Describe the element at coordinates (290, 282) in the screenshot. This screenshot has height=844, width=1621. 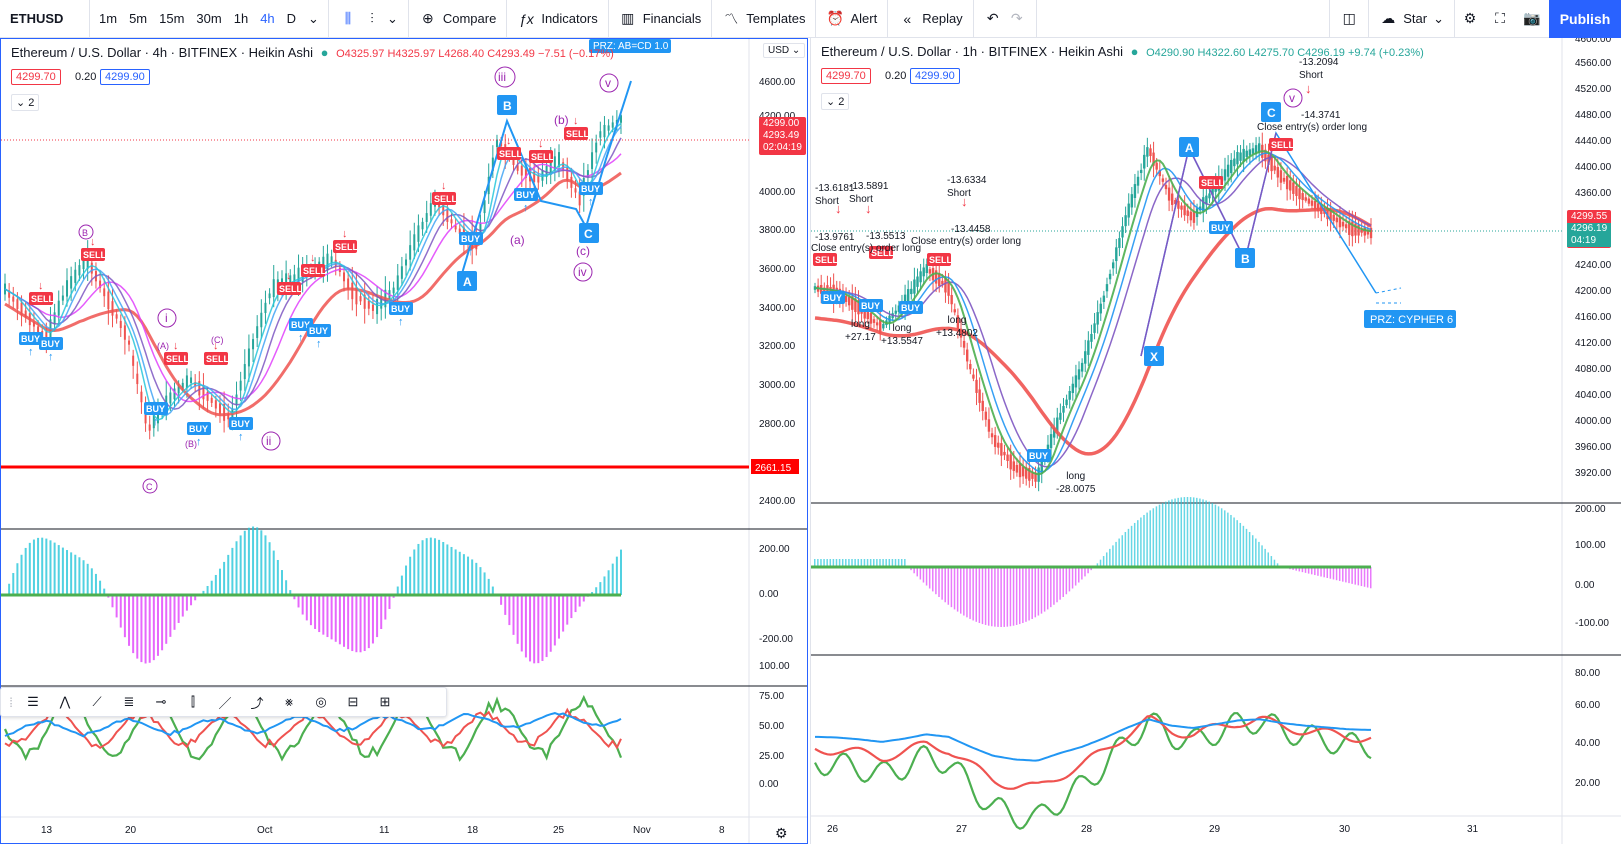
I see `sell-signal-9: SELL ↓` at that location.